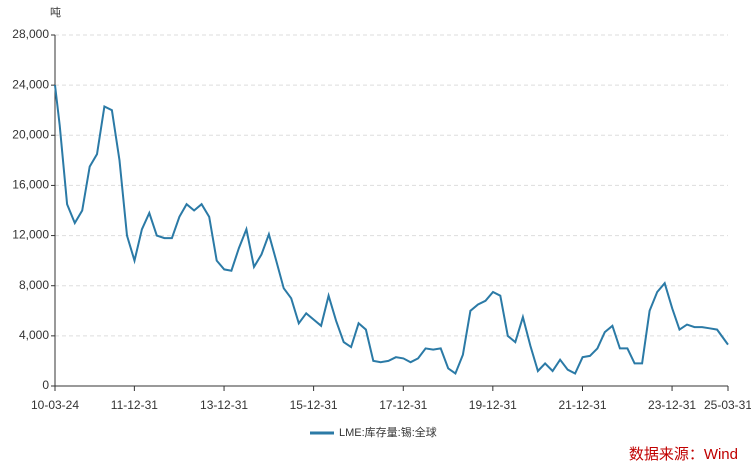 This screenshot has height=476, width=751. What do you see at coordinates (314, 405) in the screenshot?
I see `x-tick-label: 15-12-31` at bounding box center [314, 405].